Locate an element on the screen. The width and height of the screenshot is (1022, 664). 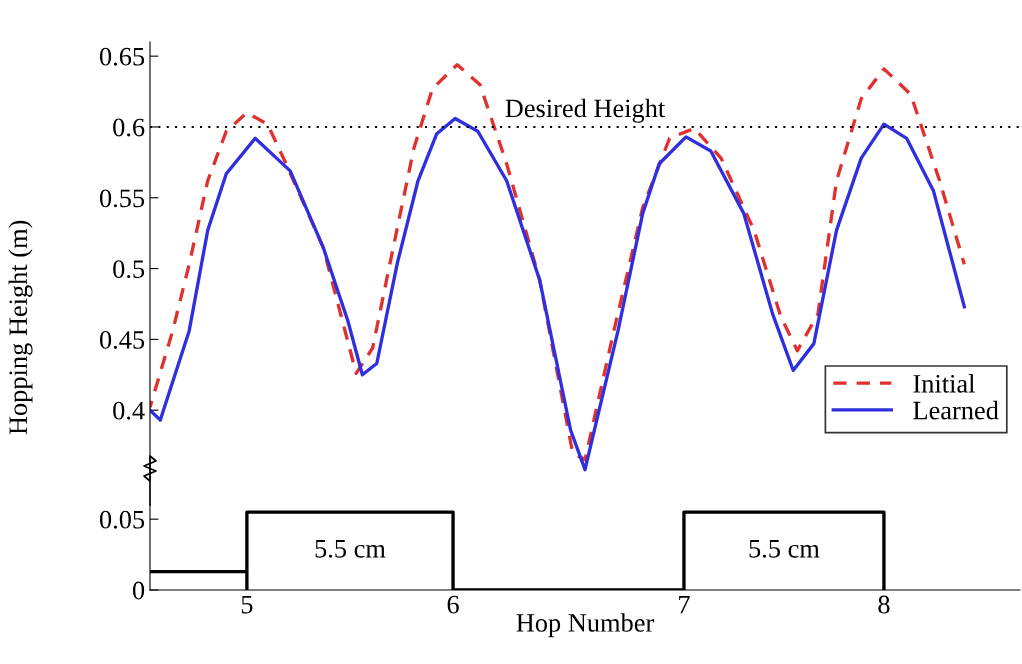
y-axis-title: Hopping Height (m) is located at coordinates (20, 327).